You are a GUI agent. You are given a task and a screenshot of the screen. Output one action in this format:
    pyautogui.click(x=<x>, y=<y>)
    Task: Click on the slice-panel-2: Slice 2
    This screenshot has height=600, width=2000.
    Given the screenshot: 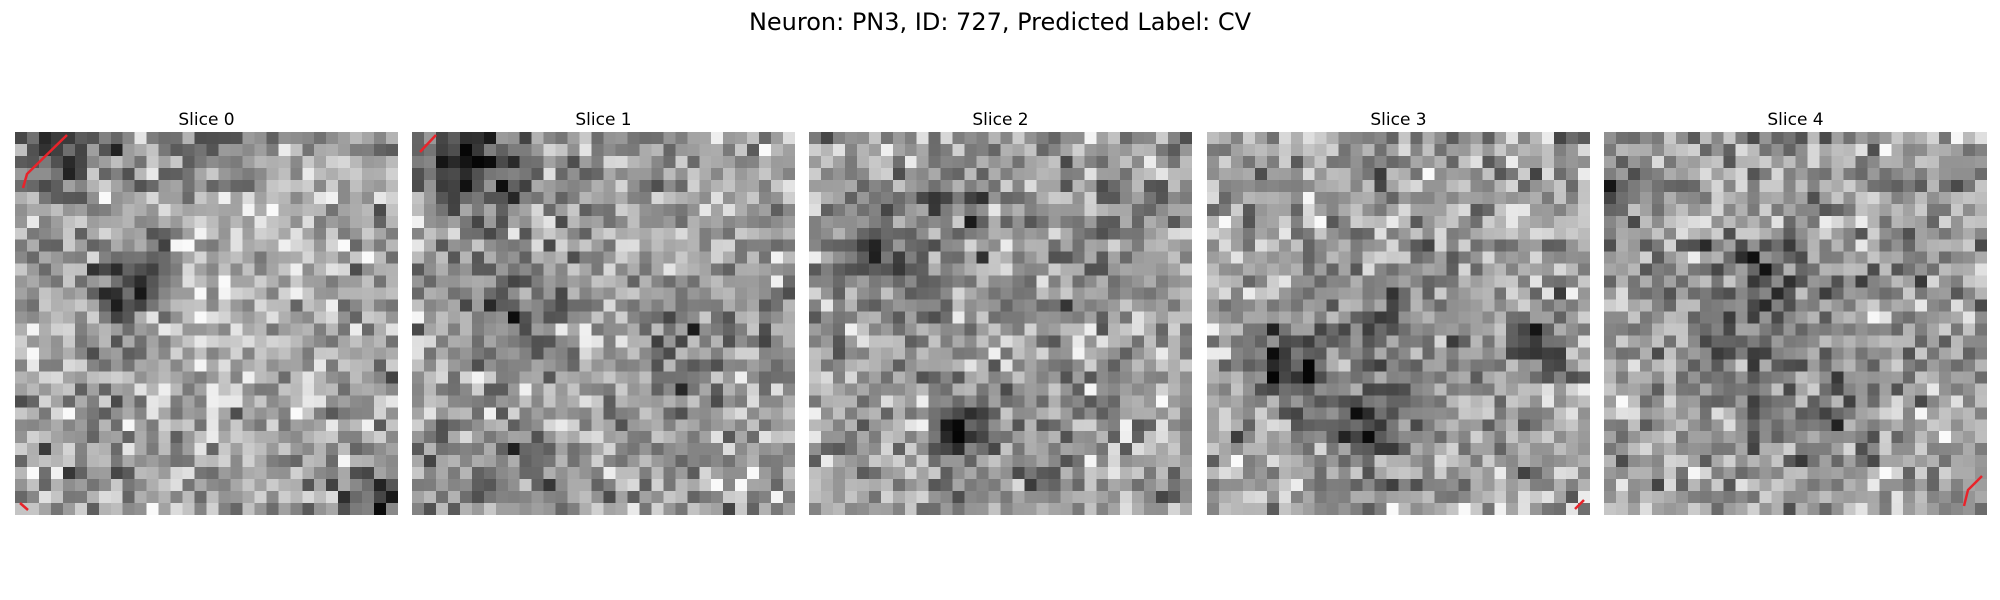 What is the action you would take?
    pyautogui.click(x=1000, y=311)
    